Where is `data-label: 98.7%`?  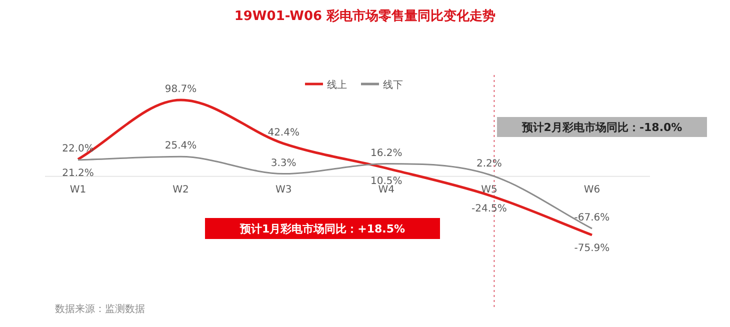 data-label: 98.7% is located at coordinates (180, 89).